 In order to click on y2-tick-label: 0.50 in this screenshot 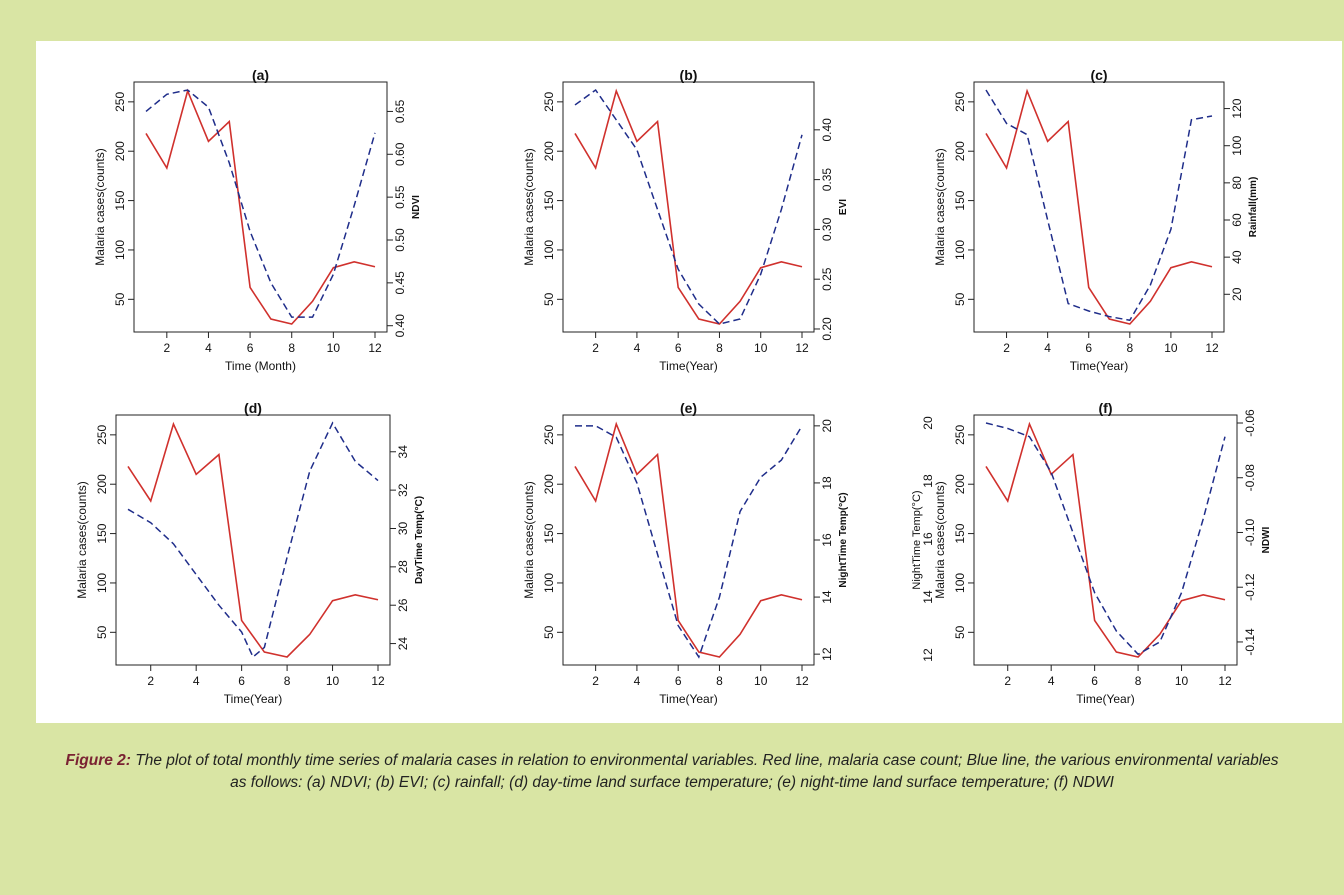, I will do `click(400, 240)`.